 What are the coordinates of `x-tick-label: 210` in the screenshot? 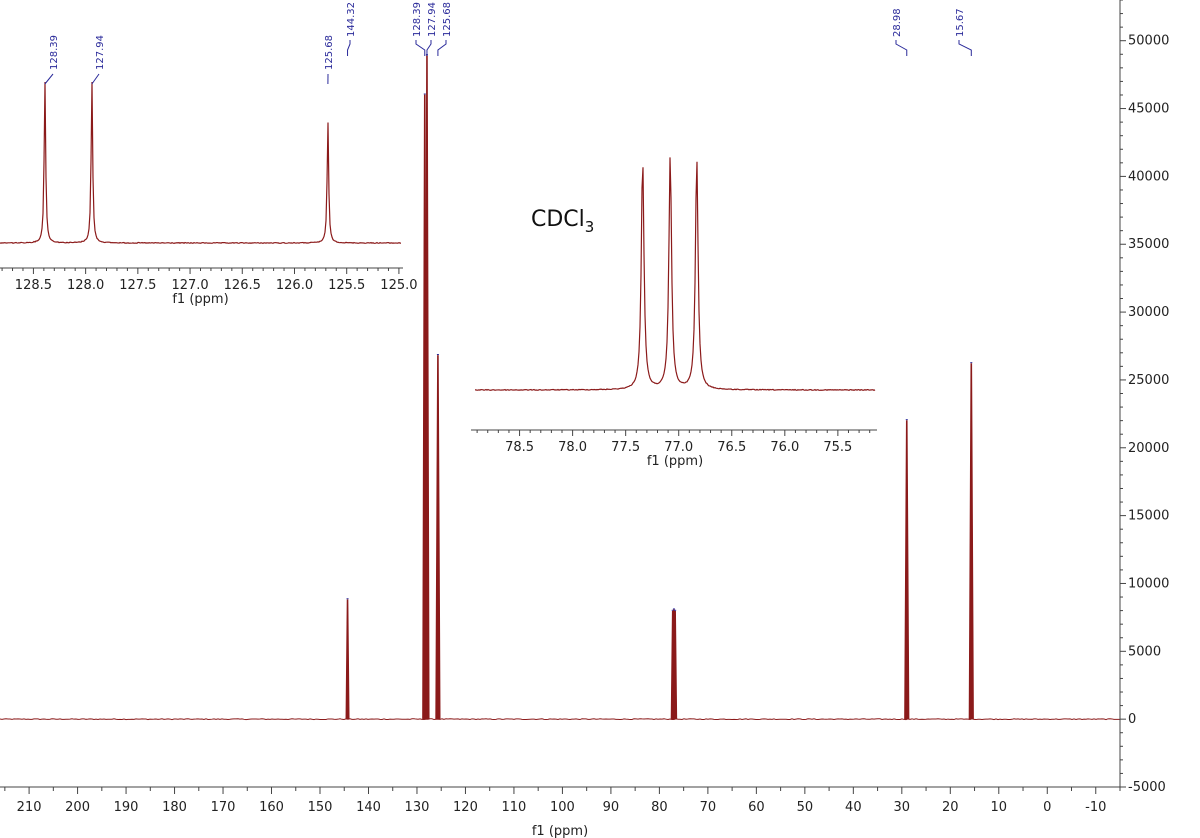 It's located at (29, 807).